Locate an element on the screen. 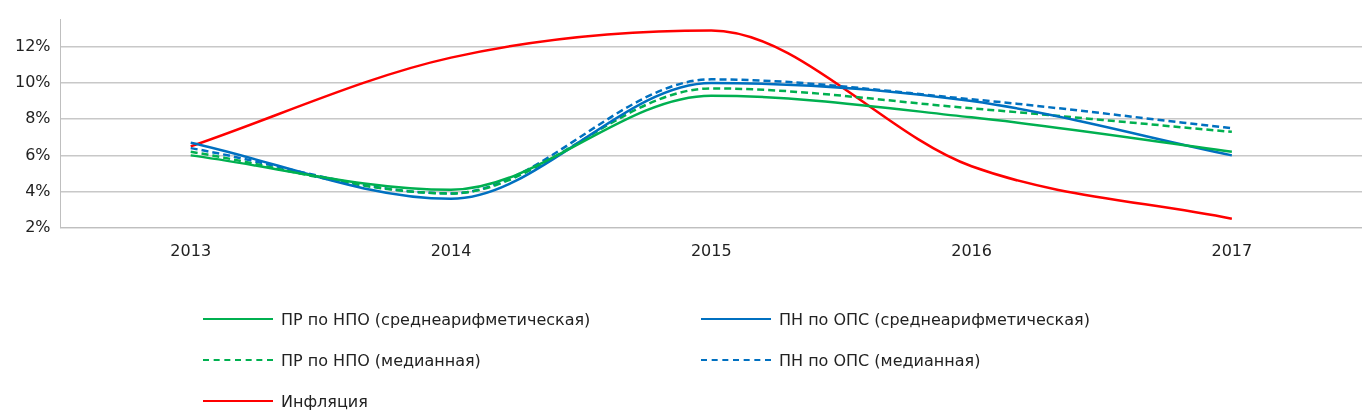  y-tick-label: 8% is located at coordinates (38, 118).